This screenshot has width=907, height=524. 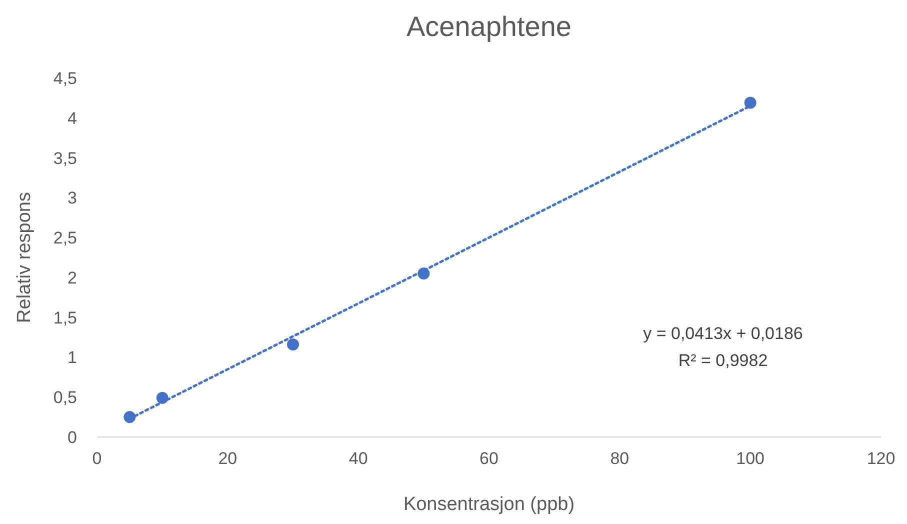 What do you see at coordinates (65, 318) in the screenshot?
I see `y-tick-label: 1,5` at bounding box center [65, 318].